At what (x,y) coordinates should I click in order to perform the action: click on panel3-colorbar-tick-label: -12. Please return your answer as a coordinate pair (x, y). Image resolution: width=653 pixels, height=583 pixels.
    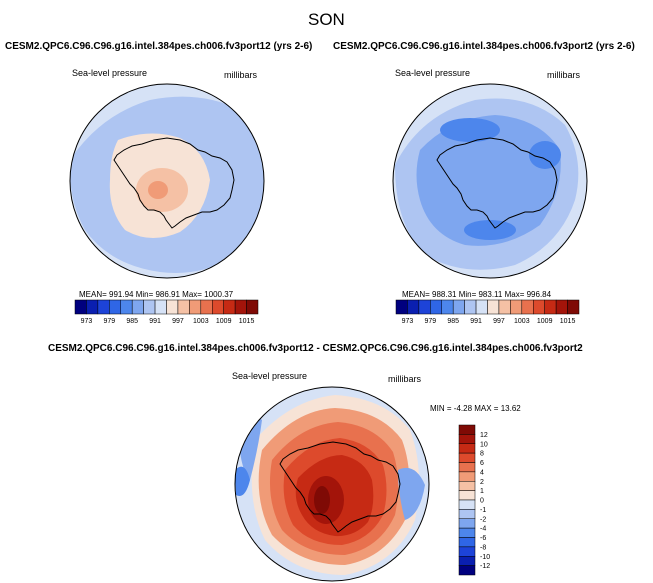
    Looking at the image, I should click on (485, 566).